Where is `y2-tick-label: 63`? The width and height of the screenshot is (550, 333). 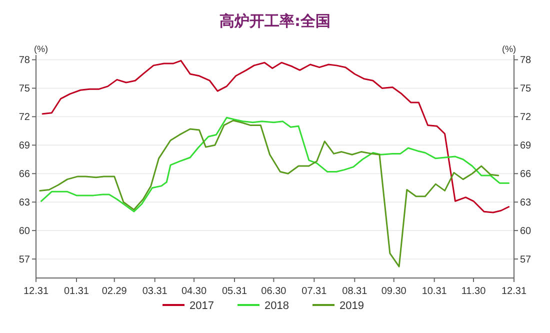 y2-tick-label: 63 is located at coordinates (526, 203).